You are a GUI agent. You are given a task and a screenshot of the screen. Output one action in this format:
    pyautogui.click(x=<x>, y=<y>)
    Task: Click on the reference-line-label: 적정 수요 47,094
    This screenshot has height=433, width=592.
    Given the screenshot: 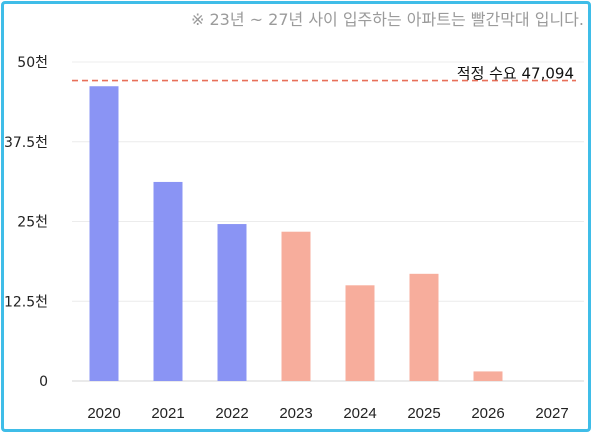 What is the action you would take?
    pyautogui.click(x=515, y=74)
    